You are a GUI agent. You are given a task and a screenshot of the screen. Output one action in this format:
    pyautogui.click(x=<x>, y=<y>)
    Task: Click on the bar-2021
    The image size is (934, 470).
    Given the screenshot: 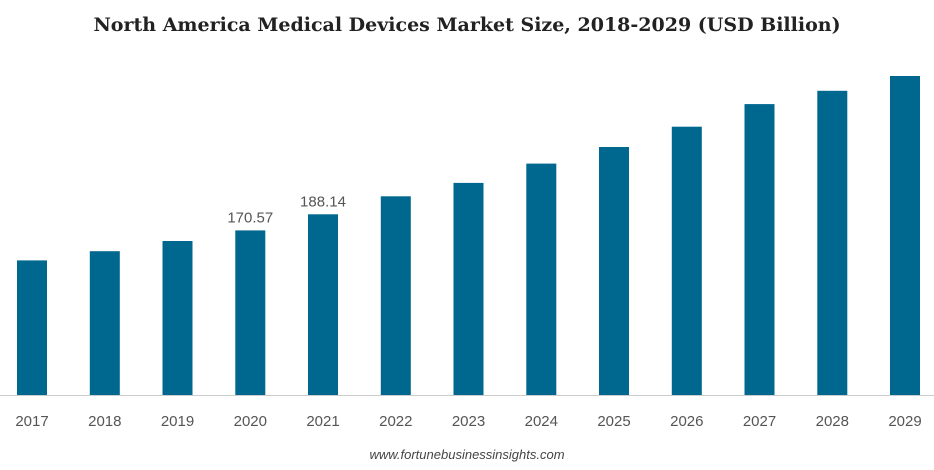 What is the action you would take?
    pyautogui.click(x=323, y=304)
    